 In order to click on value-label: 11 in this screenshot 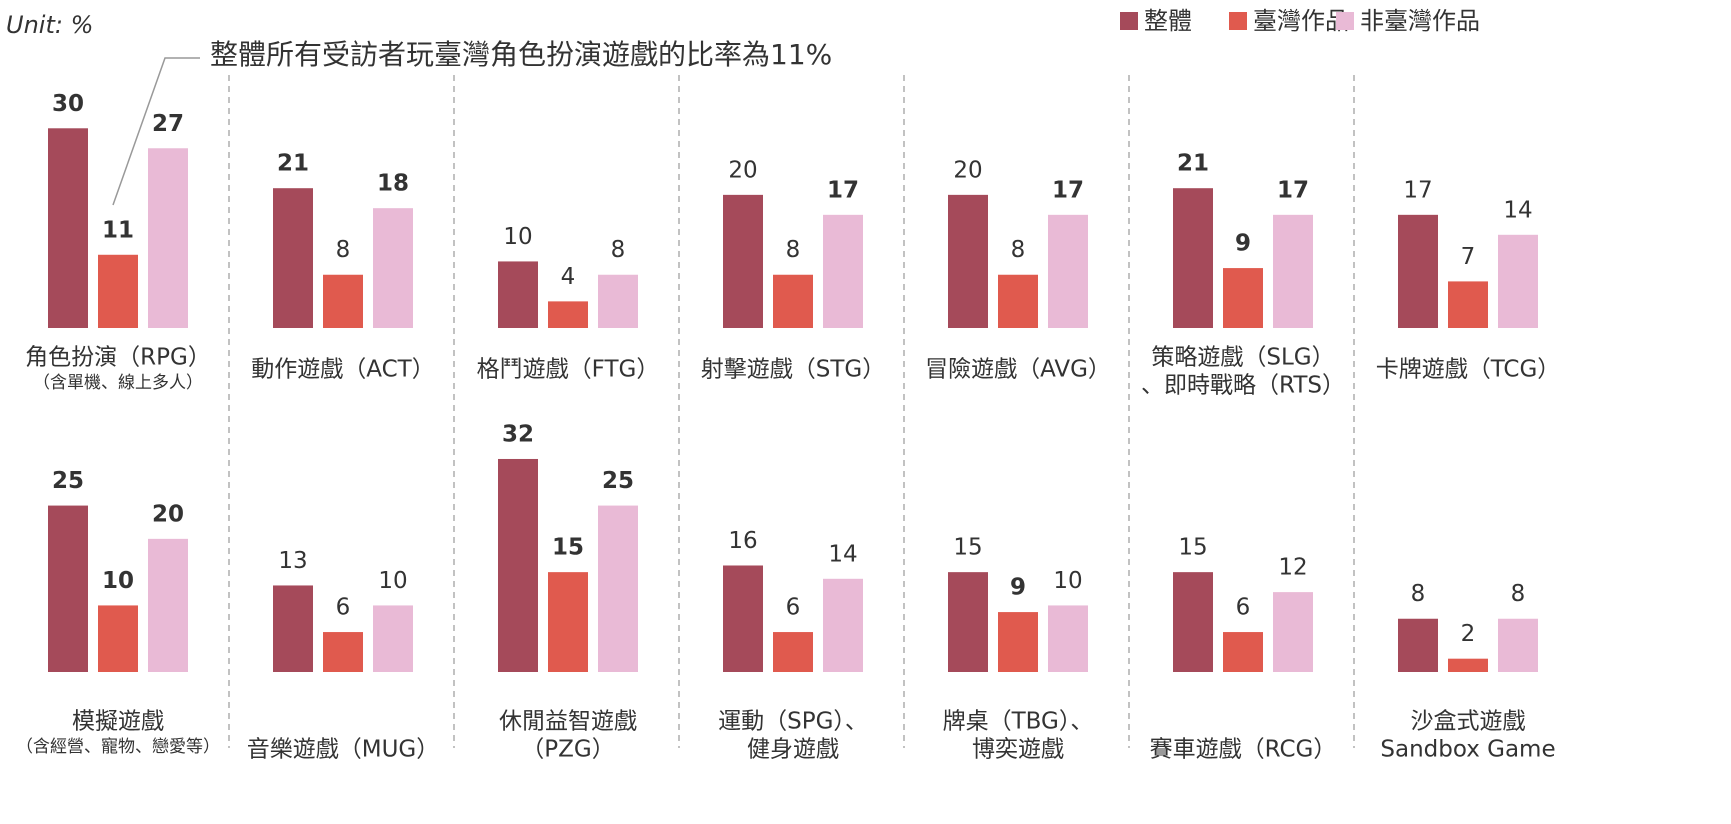, I will do `click(118, 230)`.